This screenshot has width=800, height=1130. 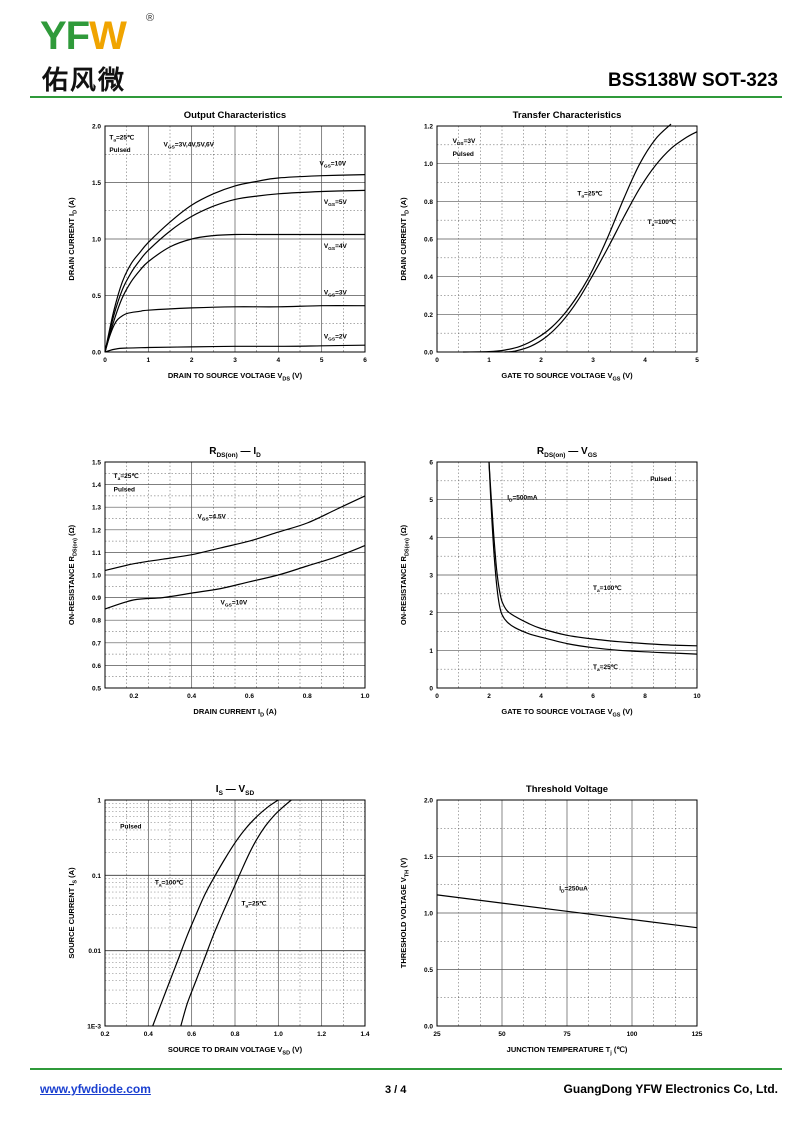 What do you see at coordinates (560, 888) in the screenshot?
I see `annotation-main: I` at bounding box center [560, 888].